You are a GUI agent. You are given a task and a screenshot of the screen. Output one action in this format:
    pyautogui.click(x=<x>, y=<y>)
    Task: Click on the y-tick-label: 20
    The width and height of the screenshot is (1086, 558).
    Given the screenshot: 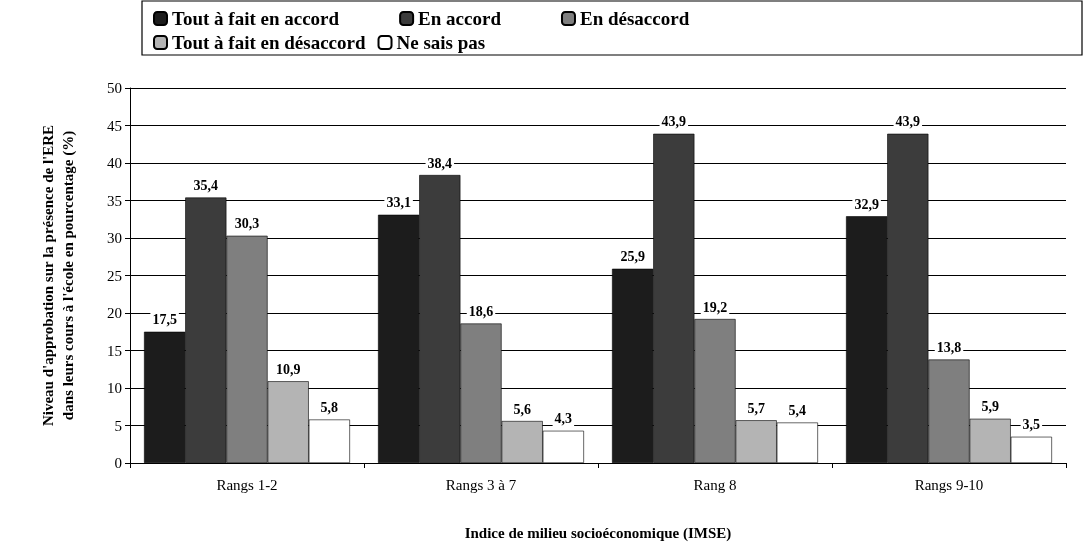 What is the action you would take?
    pyautogui.click(x=114, y=313)
    